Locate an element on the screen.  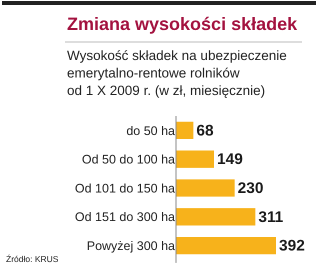
y-tick-label: Powyżej 300 ha is located at coordinates (131, 245).